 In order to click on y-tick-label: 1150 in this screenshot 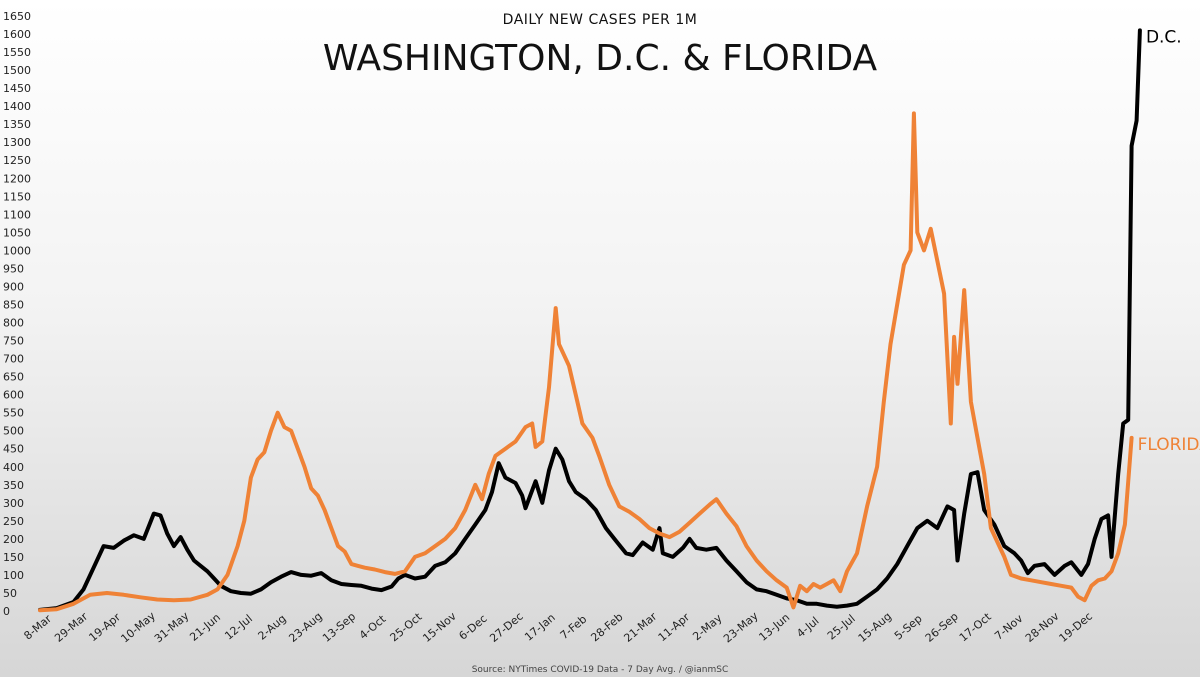, I will do `click(17, 196)`.